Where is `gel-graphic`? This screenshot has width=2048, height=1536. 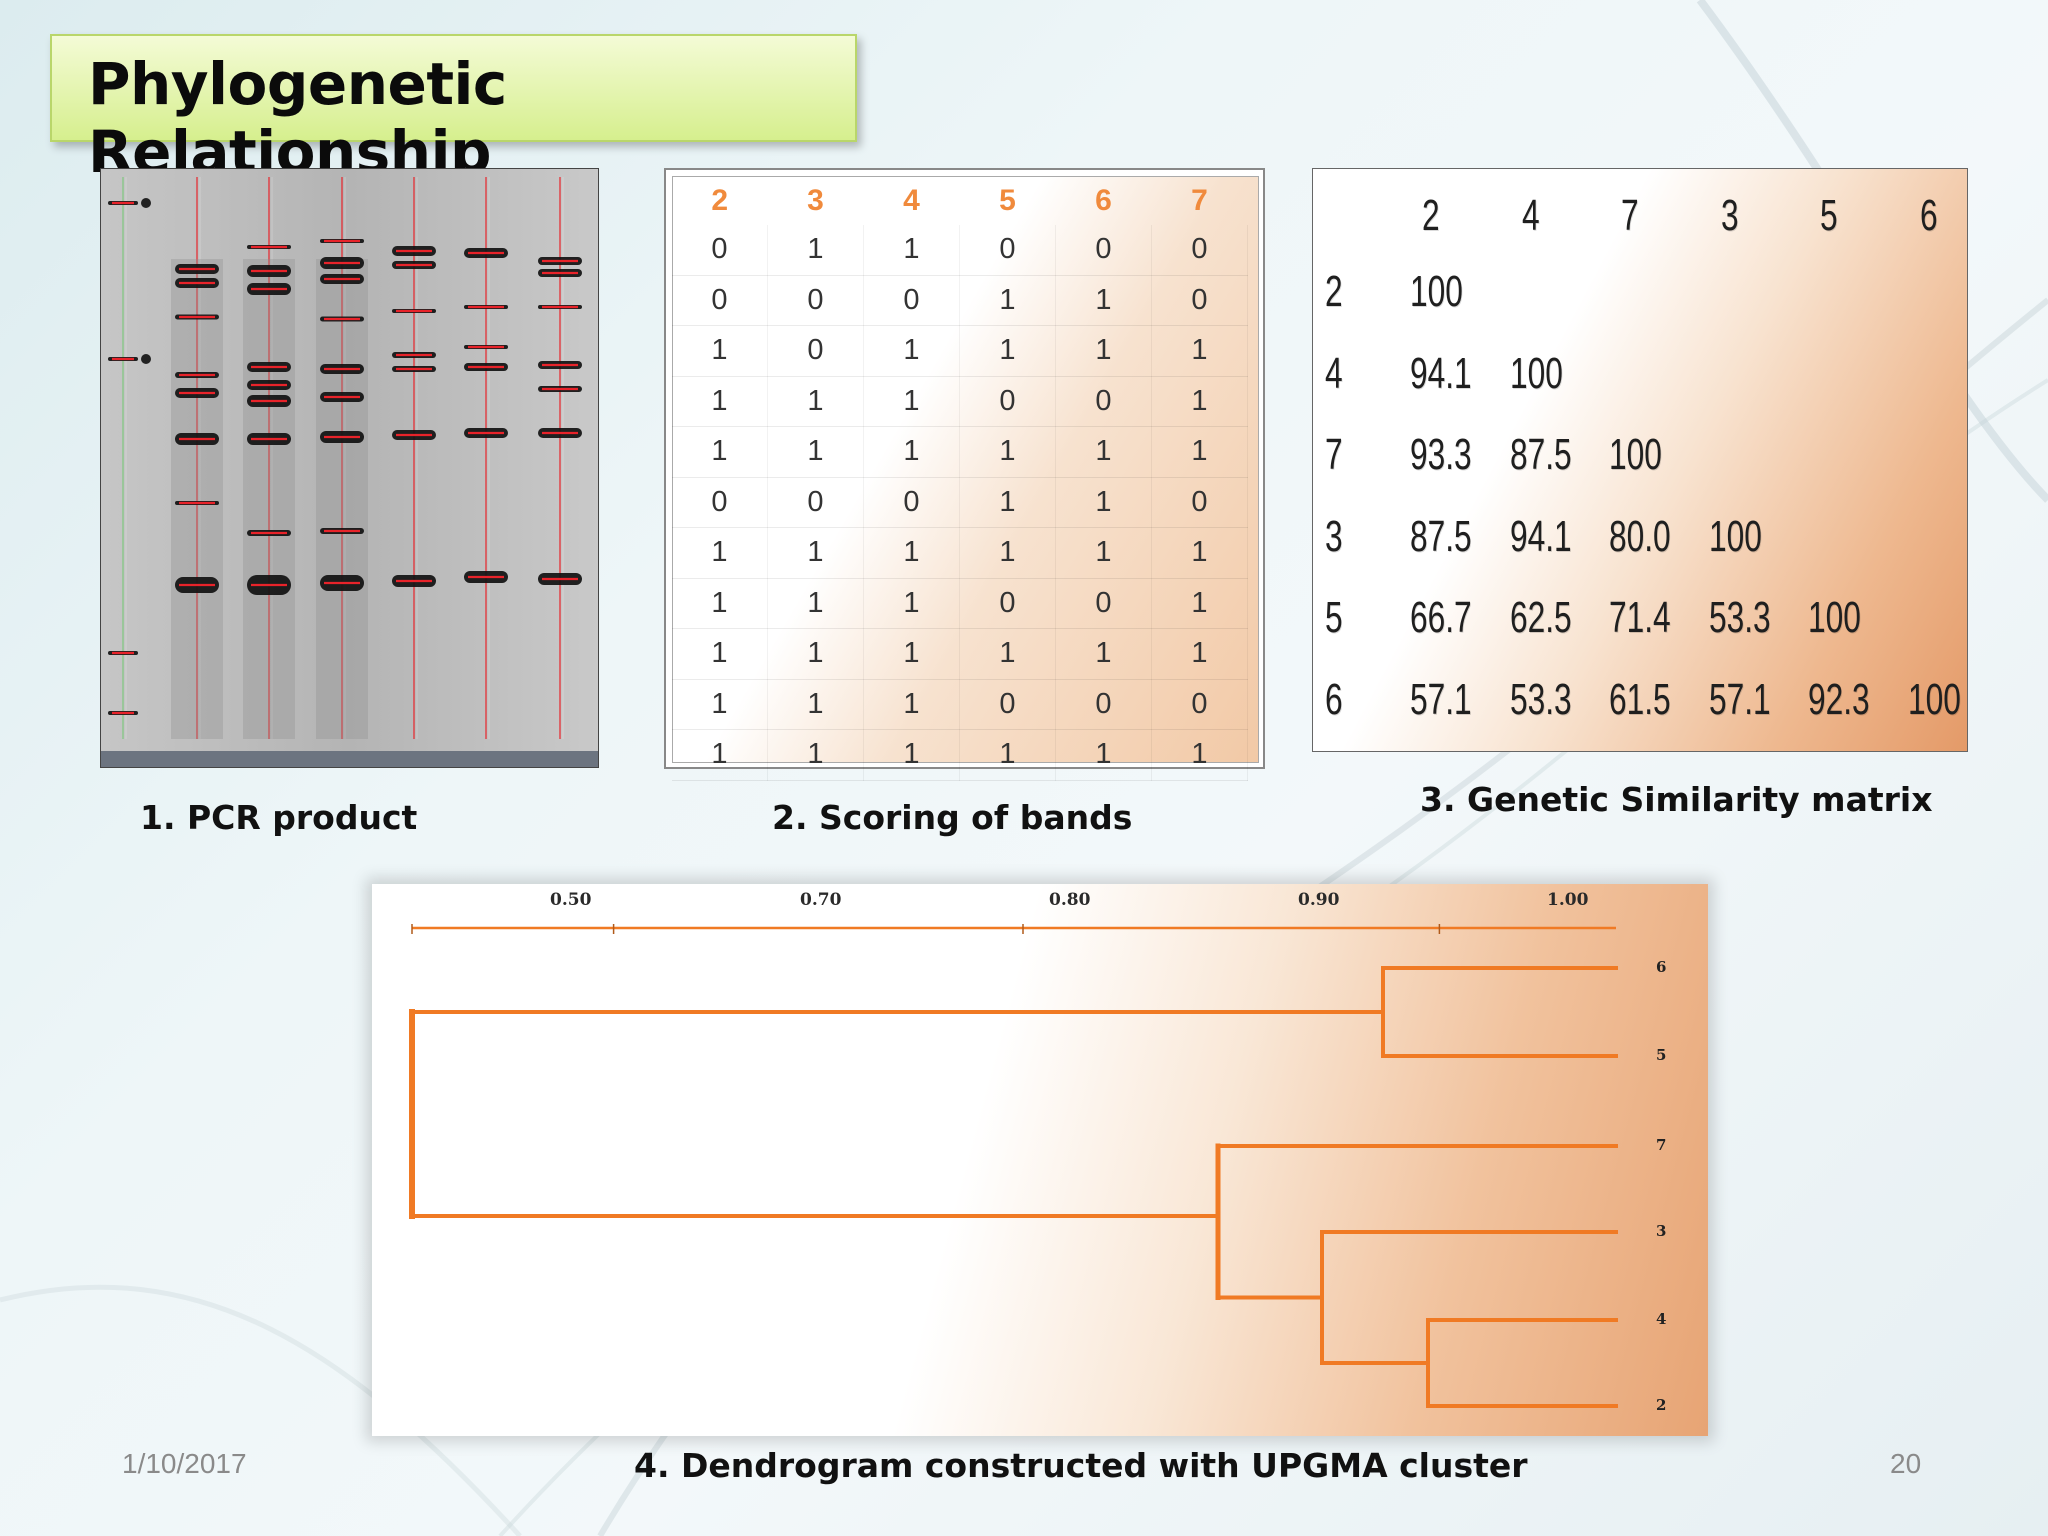 gel-graphic is located at coordinates (349, 468).